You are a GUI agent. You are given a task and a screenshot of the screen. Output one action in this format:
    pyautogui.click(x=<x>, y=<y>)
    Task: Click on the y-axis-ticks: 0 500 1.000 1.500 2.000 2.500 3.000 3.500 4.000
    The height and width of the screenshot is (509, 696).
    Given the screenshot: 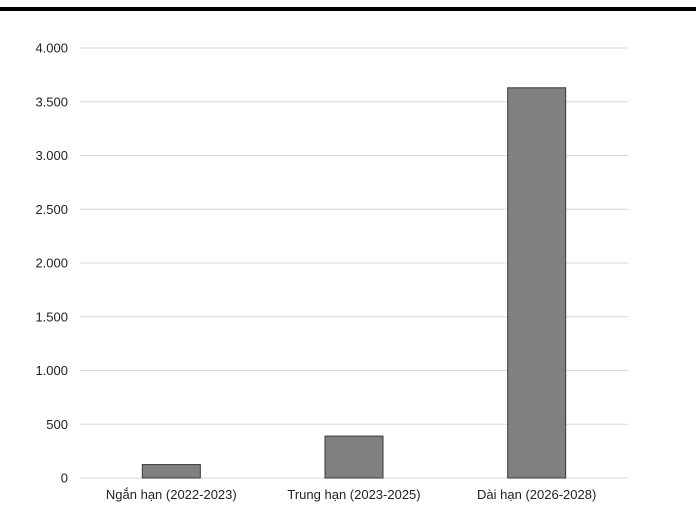 What is the action you would take?
    pyautogui.click(x=51, y=263)
    